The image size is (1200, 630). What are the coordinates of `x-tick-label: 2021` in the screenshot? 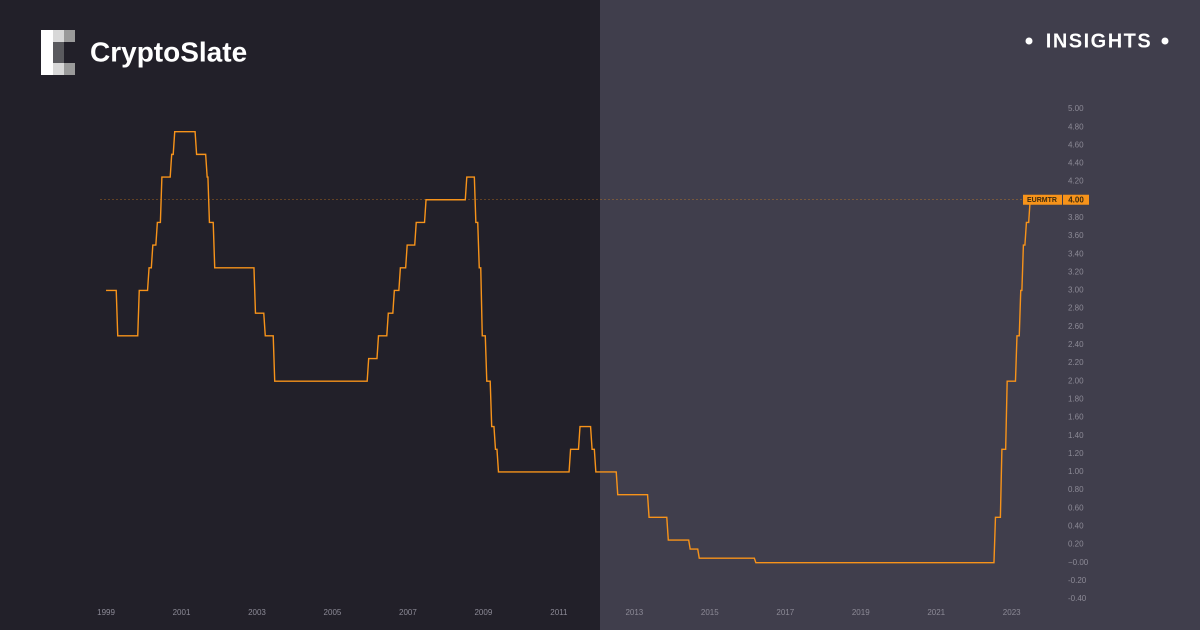 It's located at (936, 612).